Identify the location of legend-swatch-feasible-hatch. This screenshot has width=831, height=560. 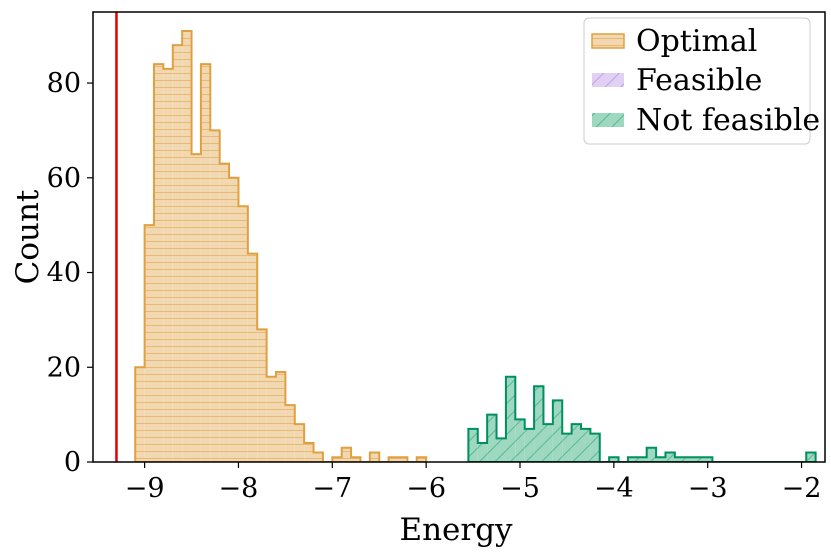
(608, 80).